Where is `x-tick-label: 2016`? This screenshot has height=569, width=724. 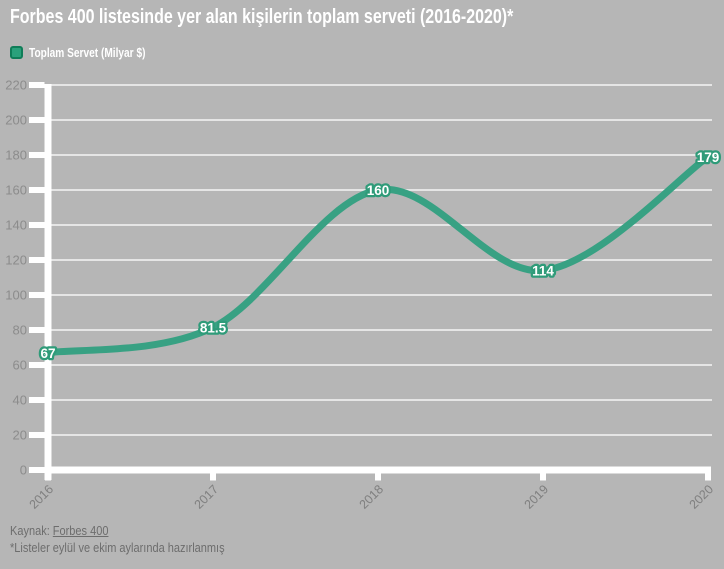 x-tick-label: 2016 is located at coordinates (42, 497).